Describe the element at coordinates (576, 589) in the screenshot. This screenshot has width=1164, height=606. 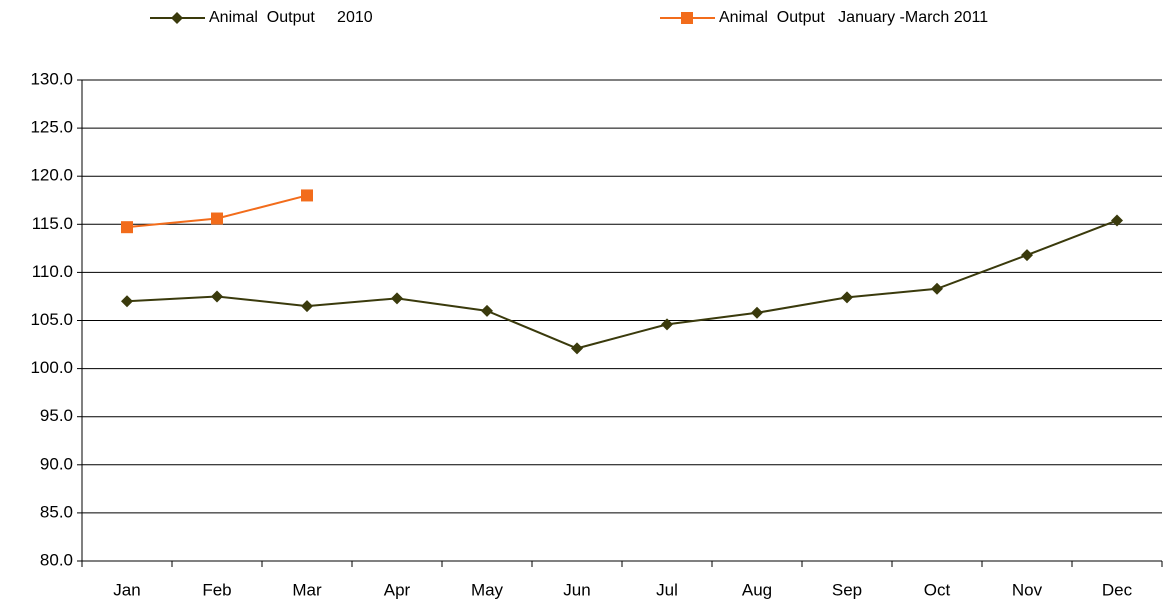
I see `x-tick-label: Jun` at that location.